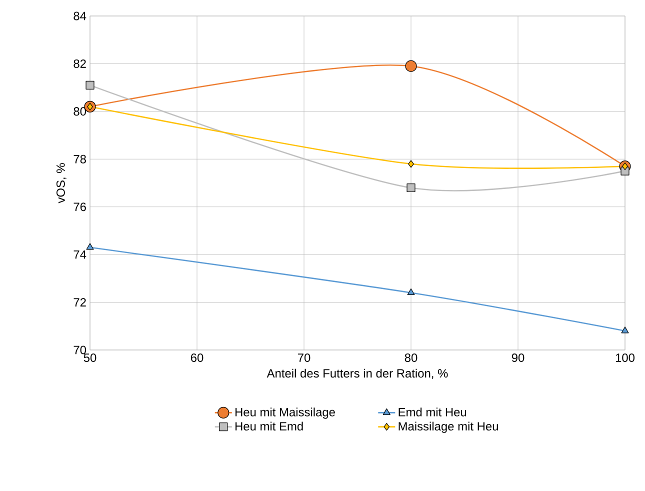  What do you see at coordinates (80, 111) in the screenshot?
I see `y-tick-label: 80` at bounding box center [80, 111].